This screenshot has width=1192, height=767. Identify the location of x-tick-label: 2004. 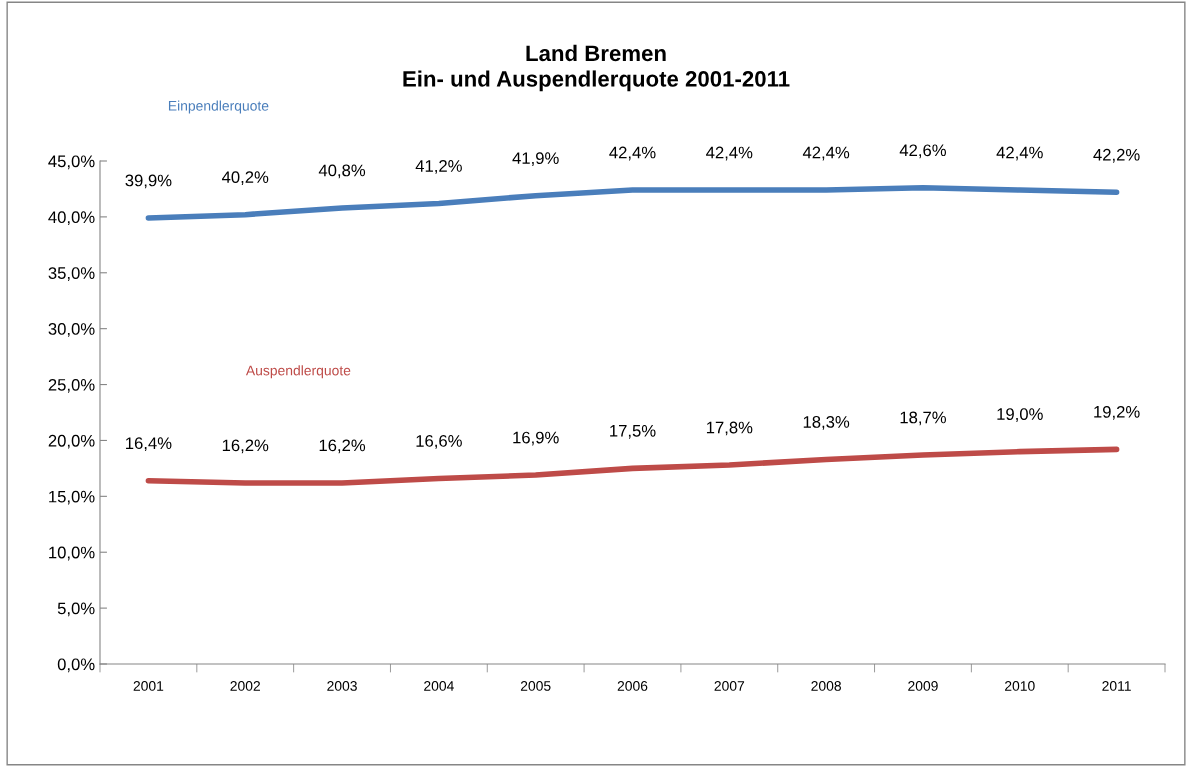
(439, 686).